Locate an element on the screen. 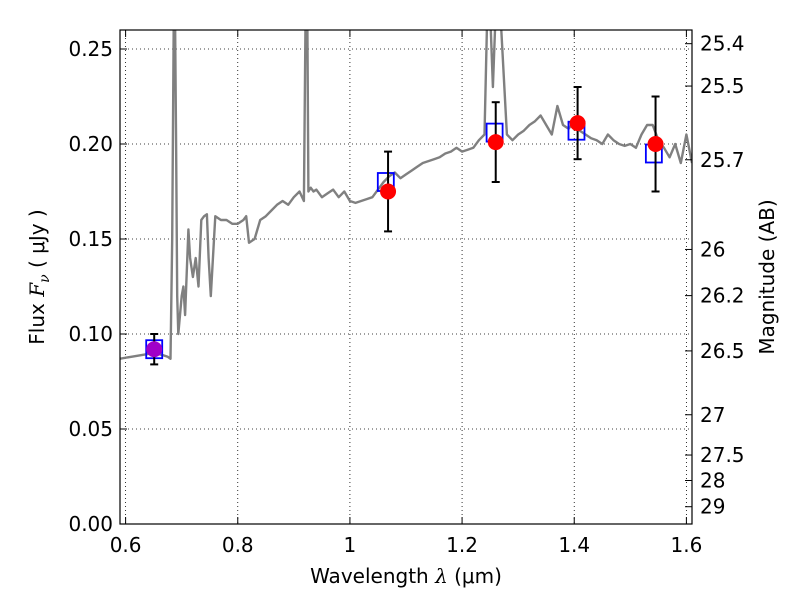 The width and height of the screenshot is (800, 600). y-tick-label: 0.10 is located at coordinates (90, 334).